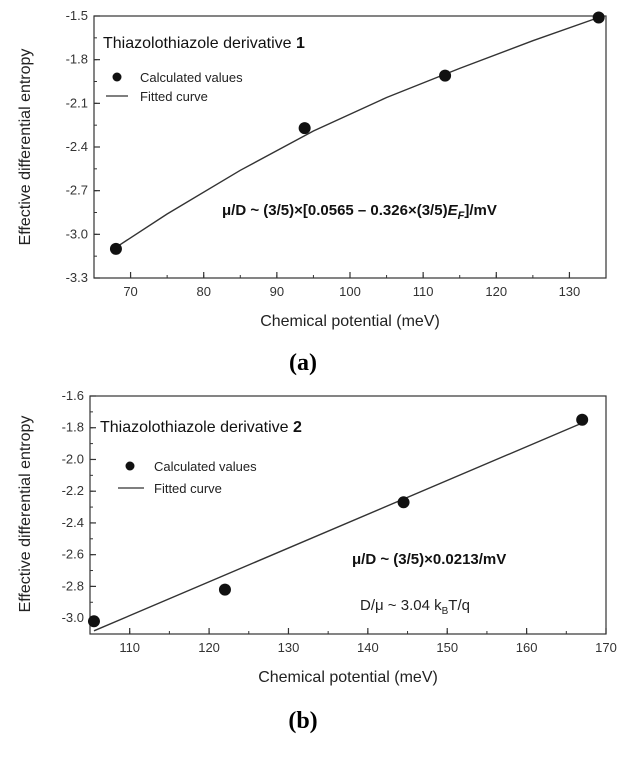 The width and height of the screenshot is (624, 761). Describe the element at coordinates (359, 212) in the screenshot. I see `fit-equation: μ/D ~ (3/5)×[0.0565 – 0.326×(3/5)EF]/mV` at that location.